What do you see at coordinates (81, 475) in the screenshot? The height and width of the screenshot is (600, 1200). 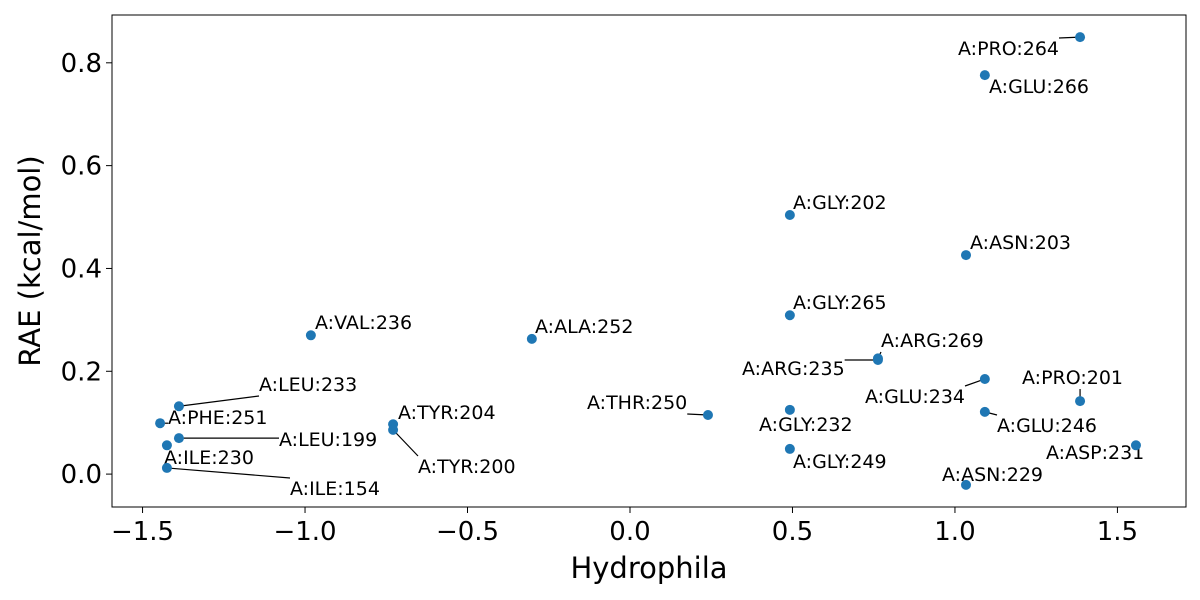 I see `y-tick-label: 0.0` at bounding box center [81, 475].